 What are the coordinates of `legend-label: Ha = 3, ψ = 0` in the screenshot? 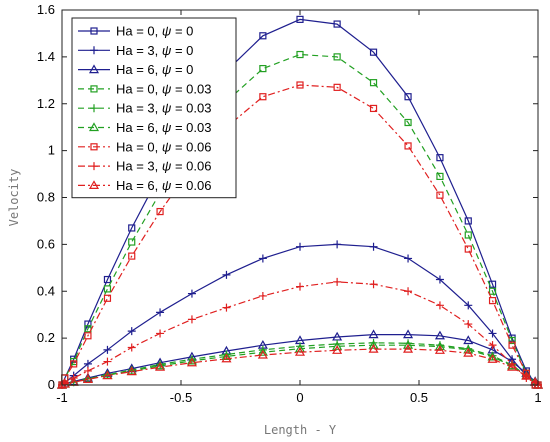 It's located at (154, 50).